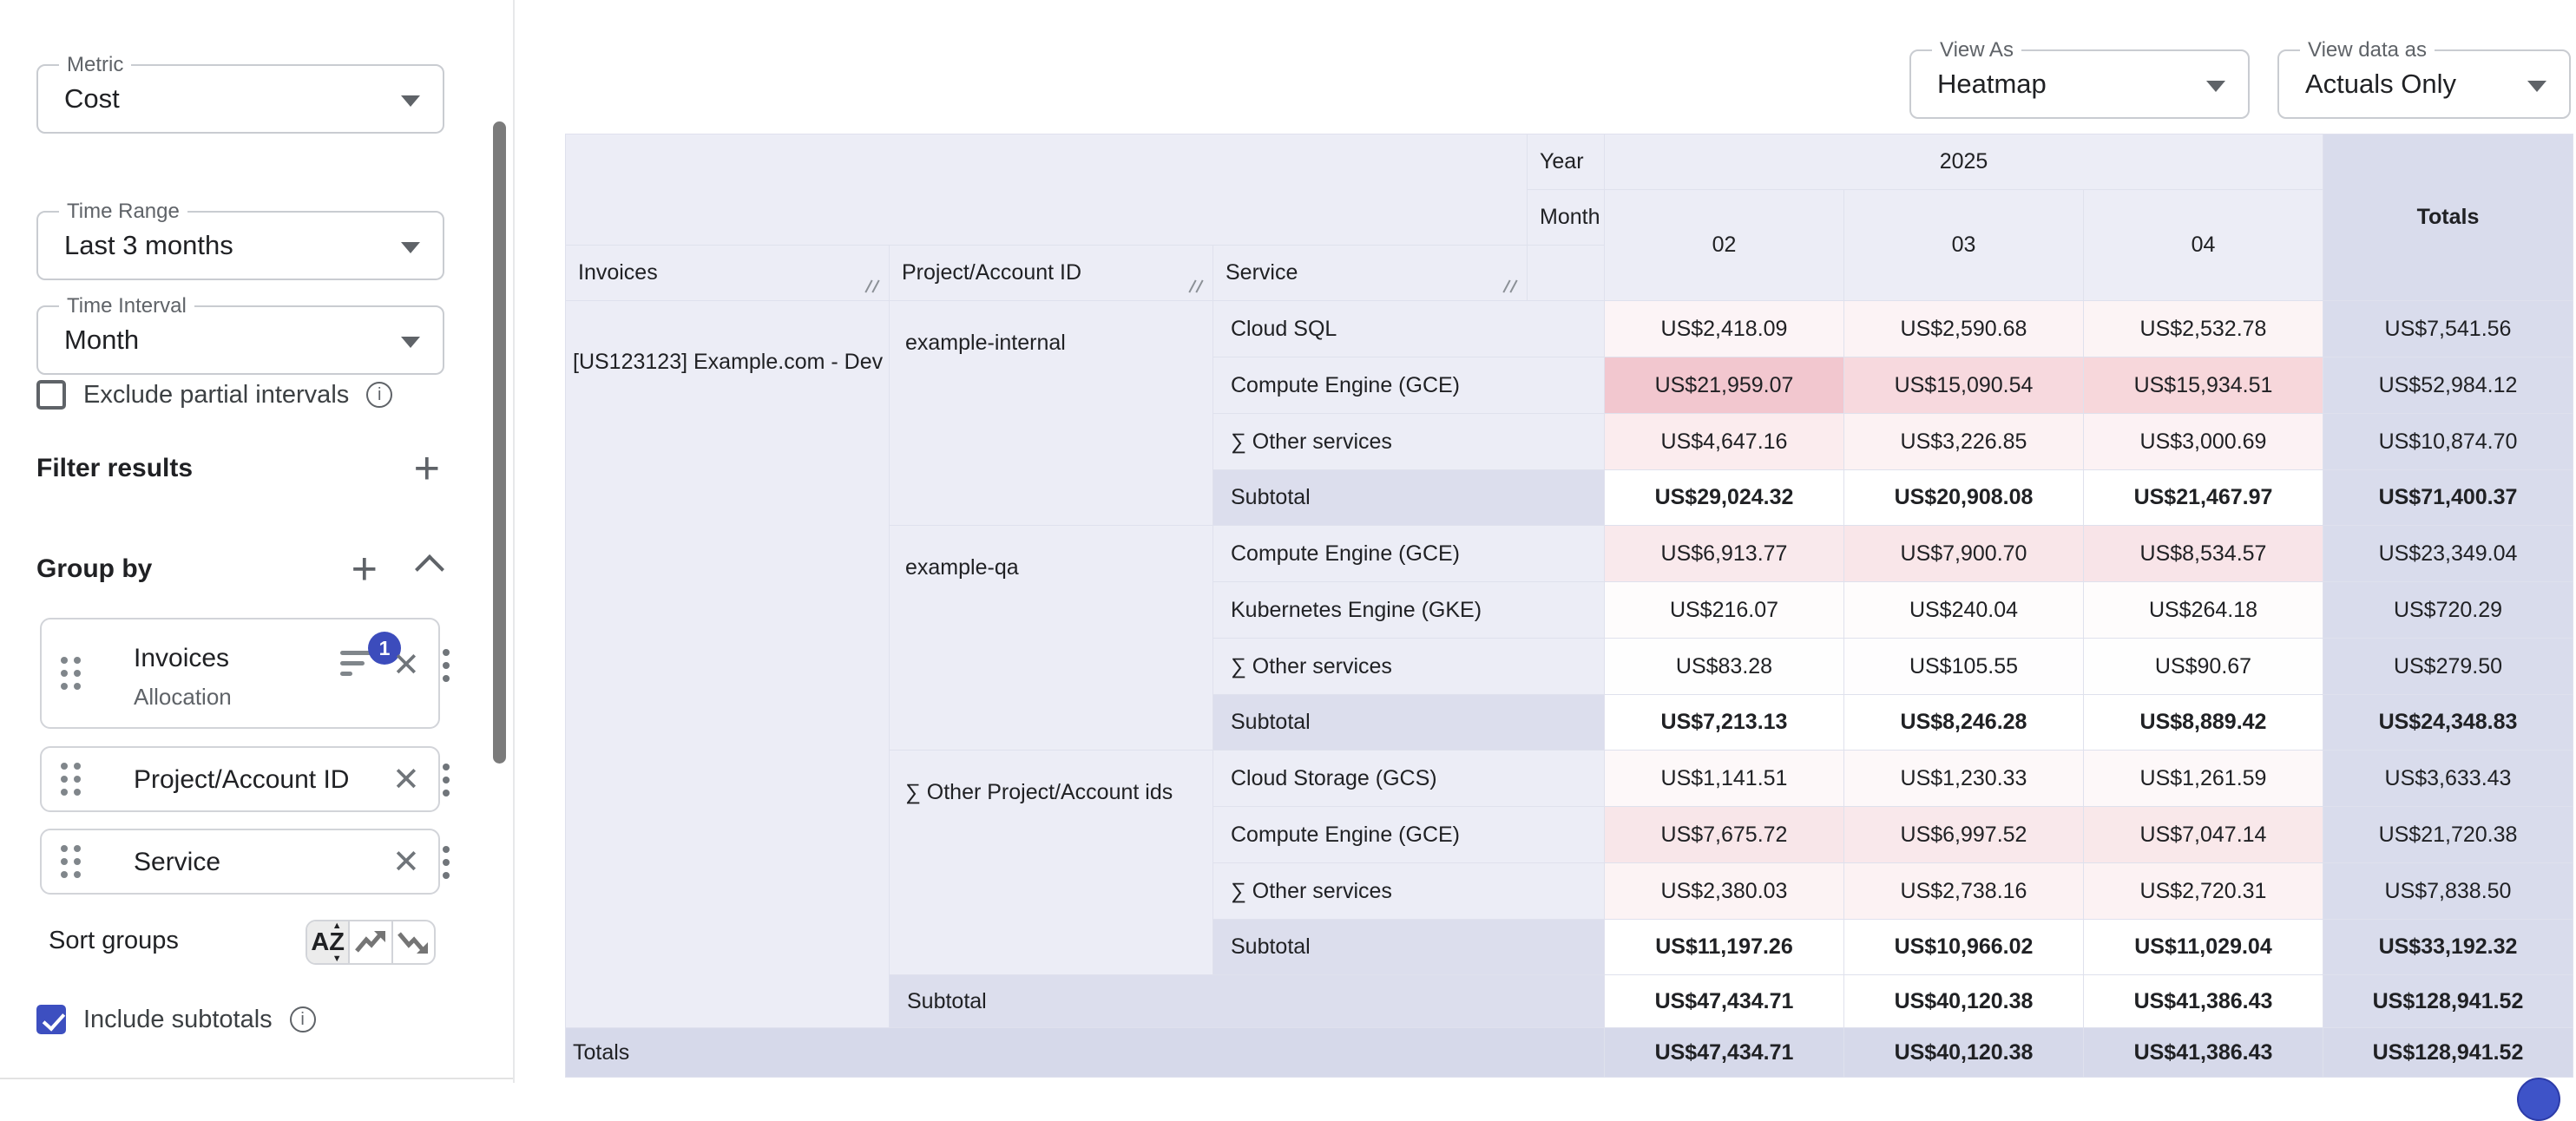 Image resolution: width=2576 pixels, height=1121 pixels. What do you see at coordinates (245, 779) in the screenshot?
I see `group-chip-project: Project/Account ID ✕` at bounding box center [245, 779].